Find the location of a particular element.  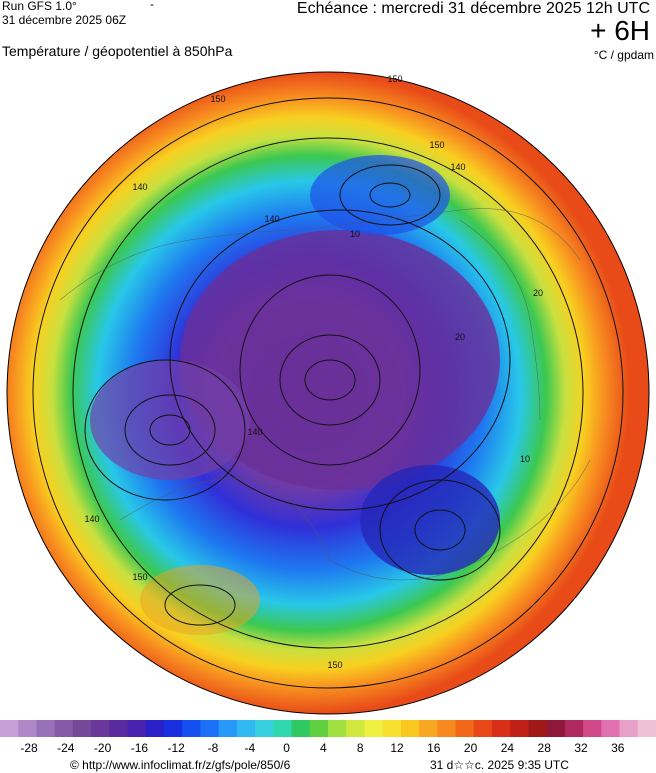

colorbar-label: -4 is located at coordinates (249, 748).